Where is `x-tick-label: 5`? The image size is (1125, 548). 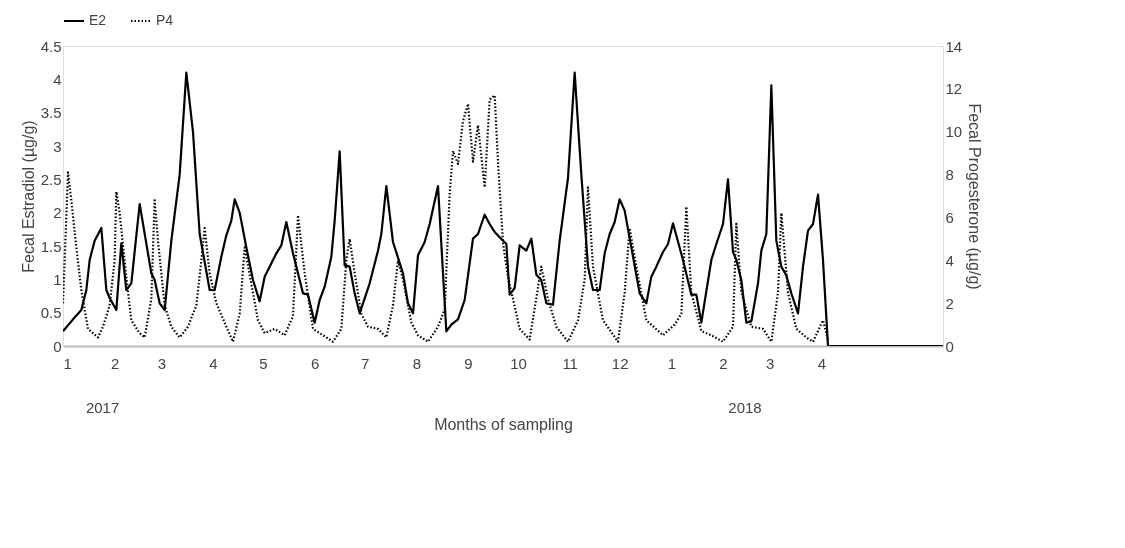
x-tick-label: 5 is located at coordinates (263, 363).